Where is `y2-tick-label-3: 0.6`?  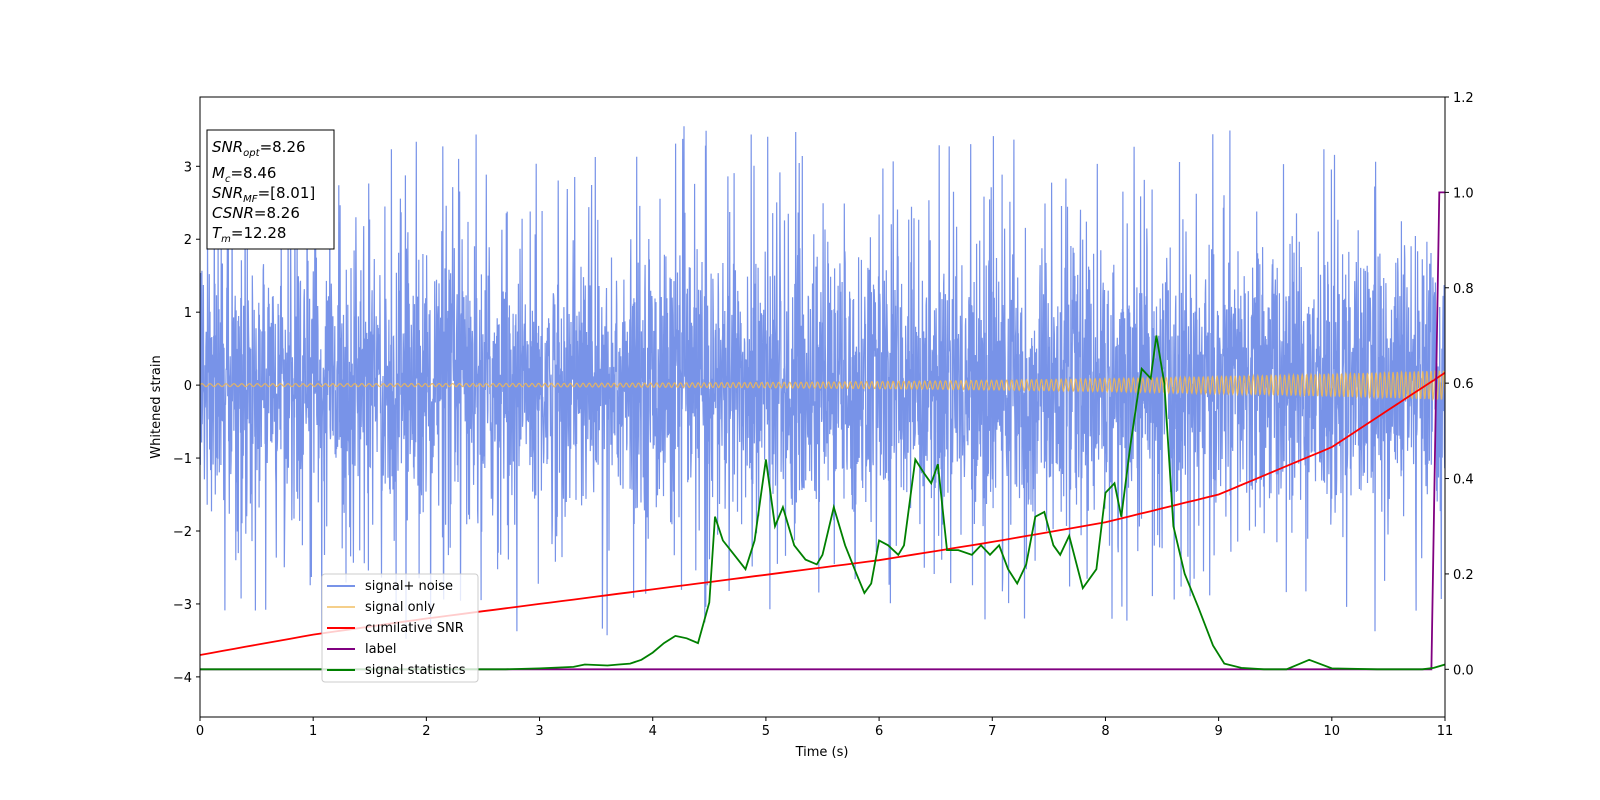
y2-tick-label-3: 0.6 is located at coordinates (1463, 384).